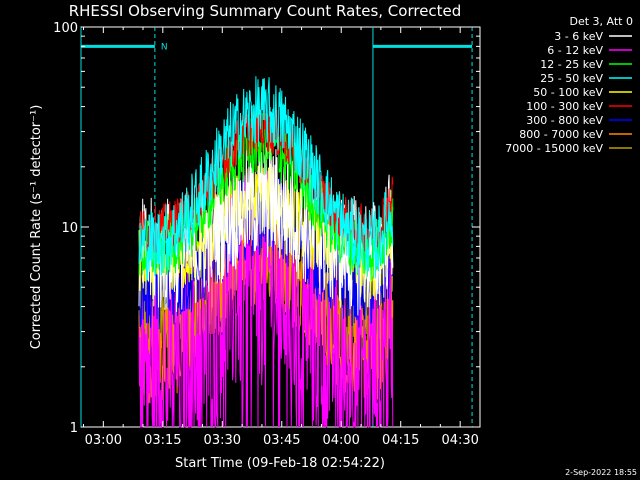 This screenshot has width=640, height=480. I want to click on legend-label-6: 300 - 800 keV, so click(564, 120).